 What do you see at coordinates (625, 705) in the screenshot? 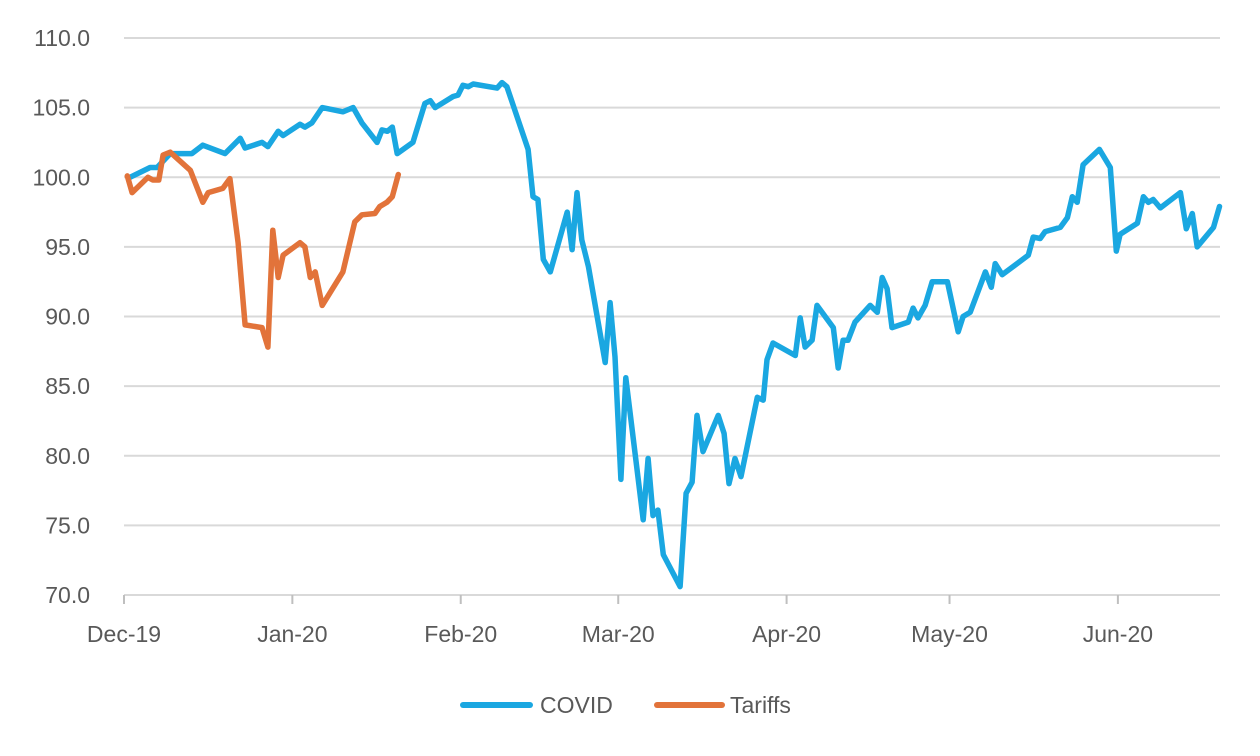
I see `legend: COVID Tariffs` at bounding box center [625, 705].